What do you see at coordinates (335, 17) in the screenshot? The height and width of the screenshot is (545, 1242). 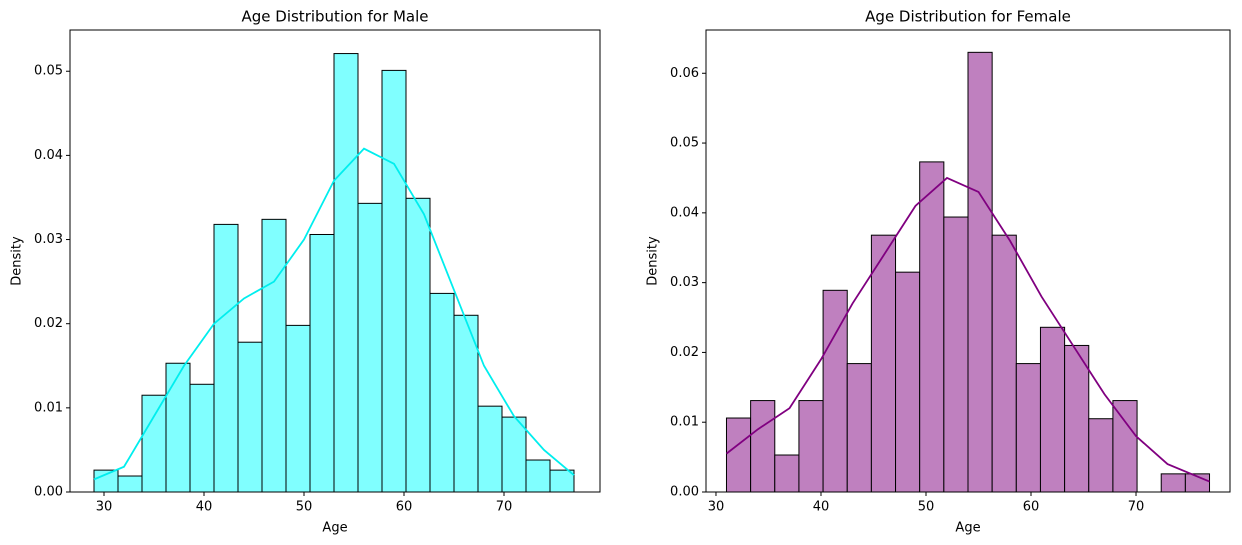 I see `chart-title: Age Distribution for Male` at bounding box center [335, 17].